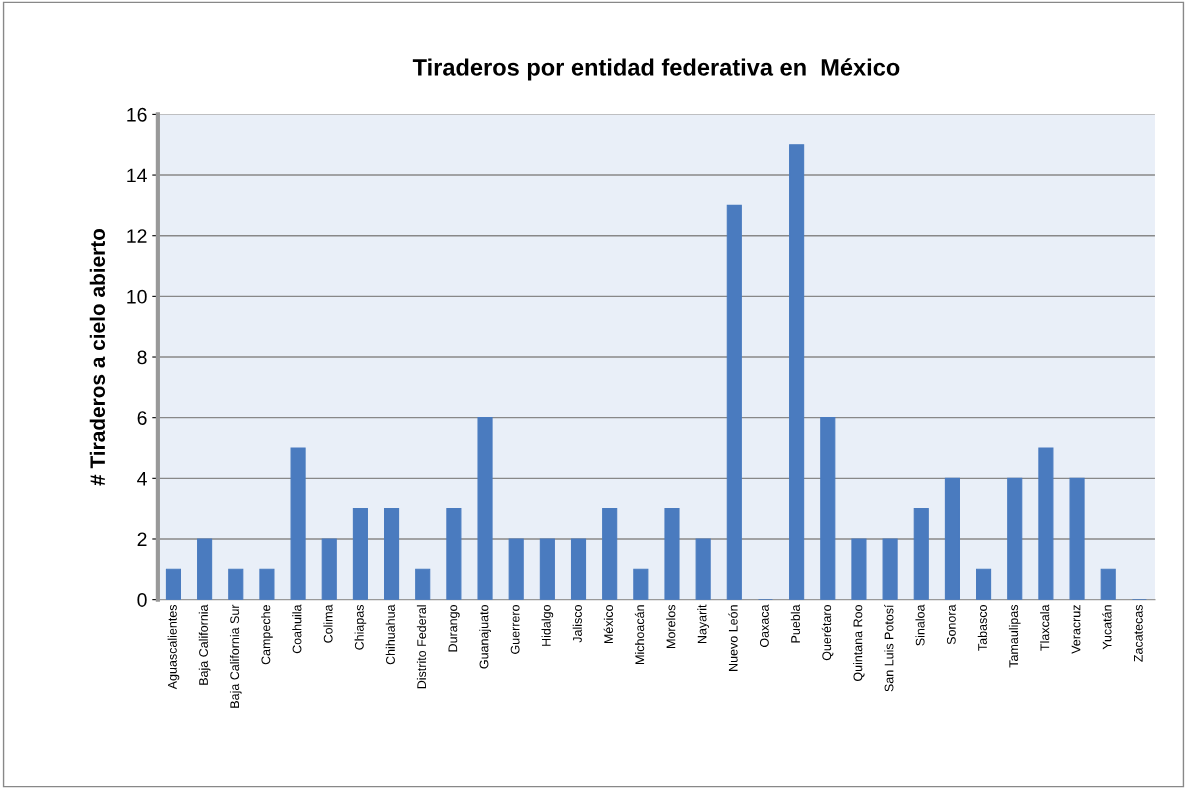  What do you see at coordinates (137, 236) in the screenshot?
I see `y-tick-label: 12` at bounding box center [137, 236].